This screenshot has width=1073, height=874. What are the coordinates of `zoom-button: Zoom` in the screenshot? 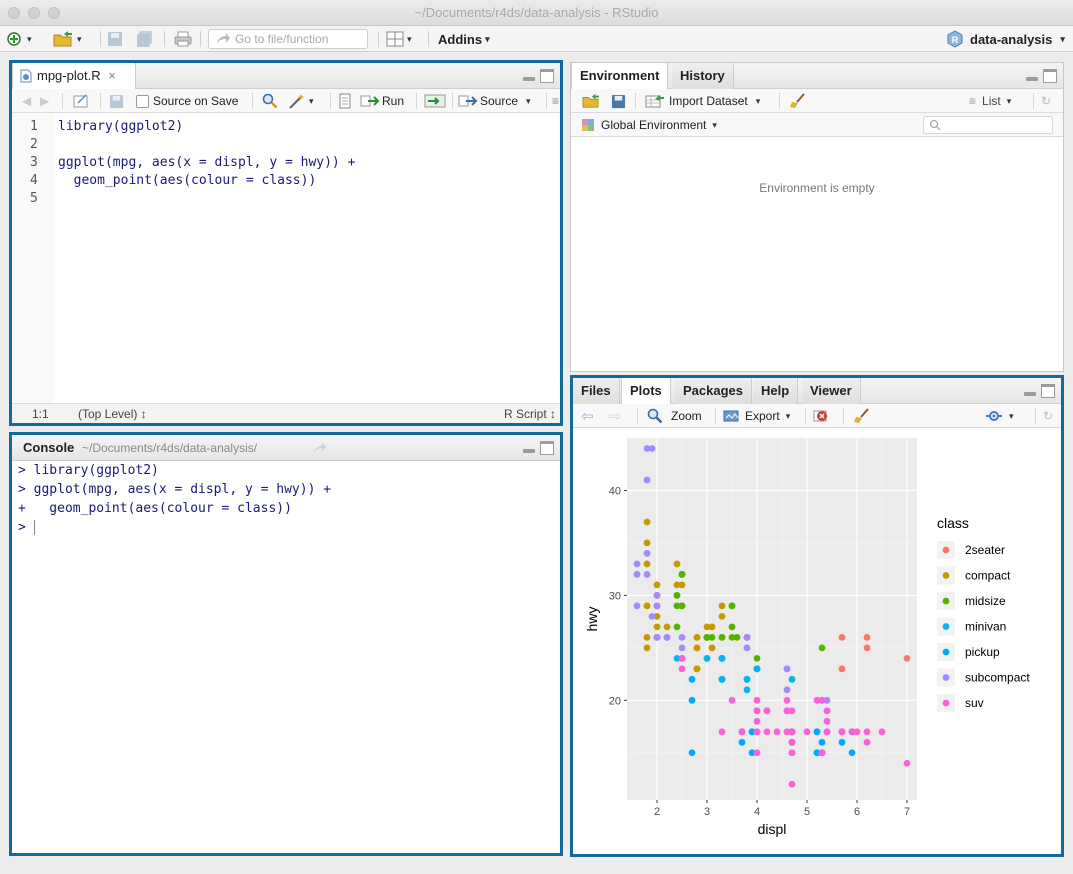 It's located at (674, 416).